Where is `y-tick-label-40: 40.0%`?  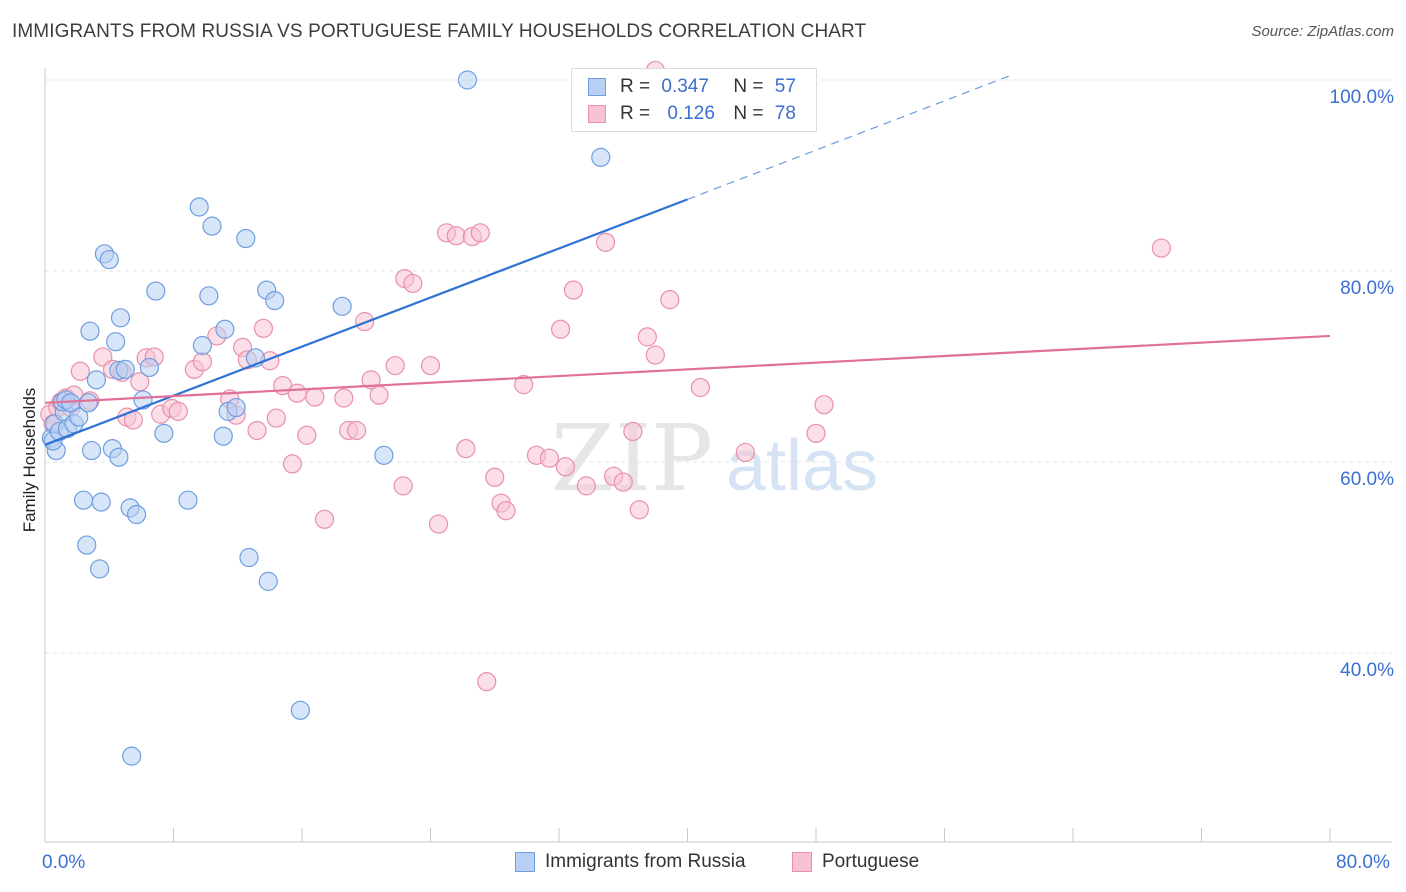 y-tick-label-40: 40.0% is located at coordinates (1367, 670).